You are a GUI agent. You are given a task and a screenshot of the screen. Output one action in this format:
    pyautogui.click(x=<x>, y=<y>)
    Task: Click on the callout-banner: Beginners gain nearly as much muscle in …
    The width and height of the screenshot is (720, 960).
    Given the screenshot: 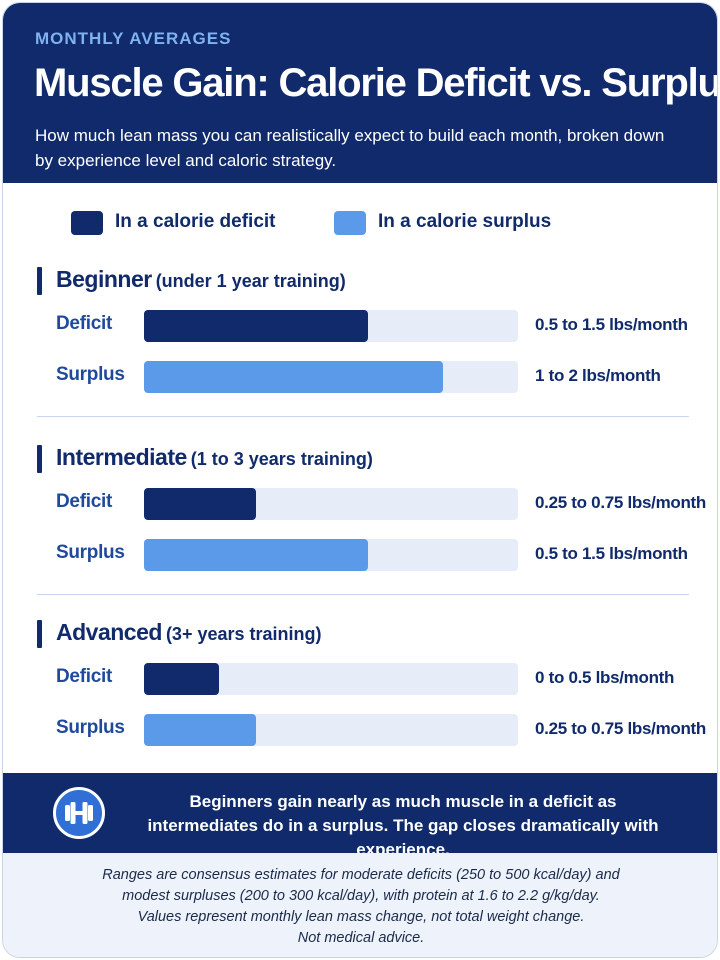 What is the action you would take?
    pyautogui.click(x=360, y=816)
    